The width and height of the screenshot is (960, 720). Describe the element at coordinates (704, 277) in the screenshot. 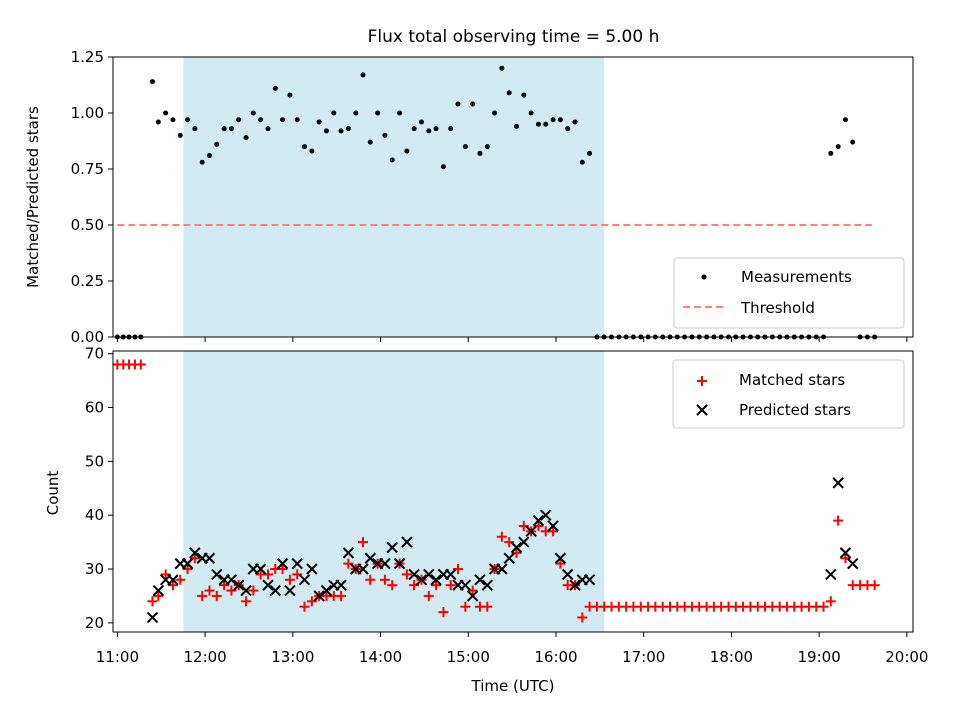

I see `legend-measurement-marker` at that location.